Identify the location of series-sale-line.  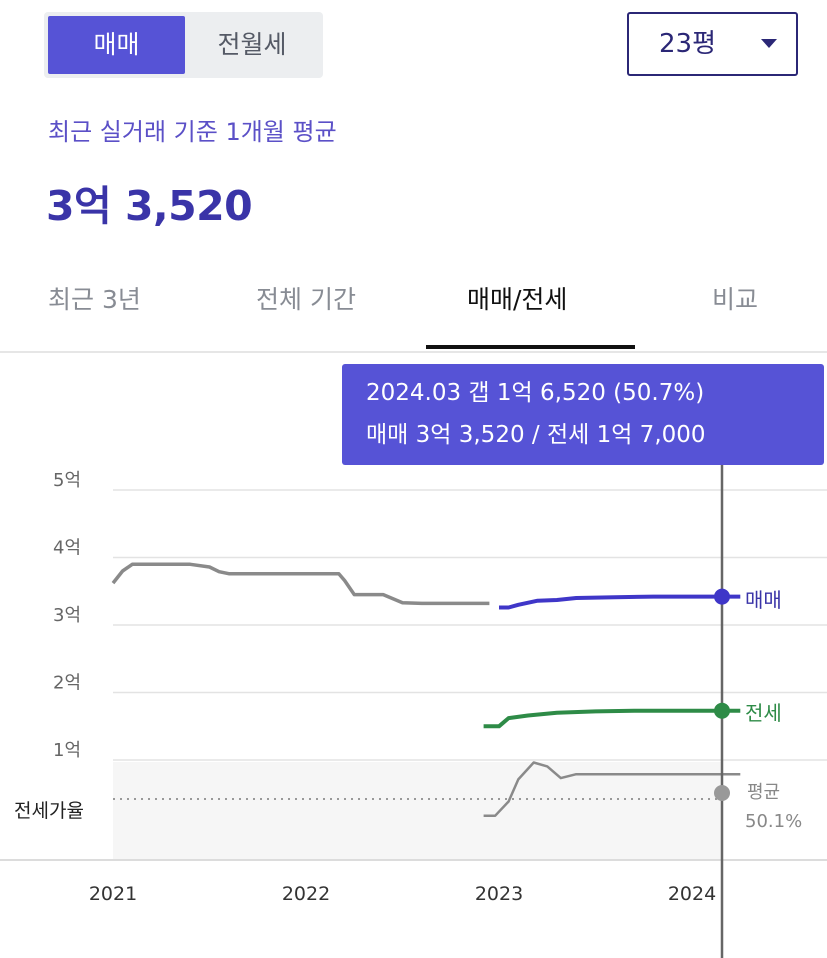
(620, 602).